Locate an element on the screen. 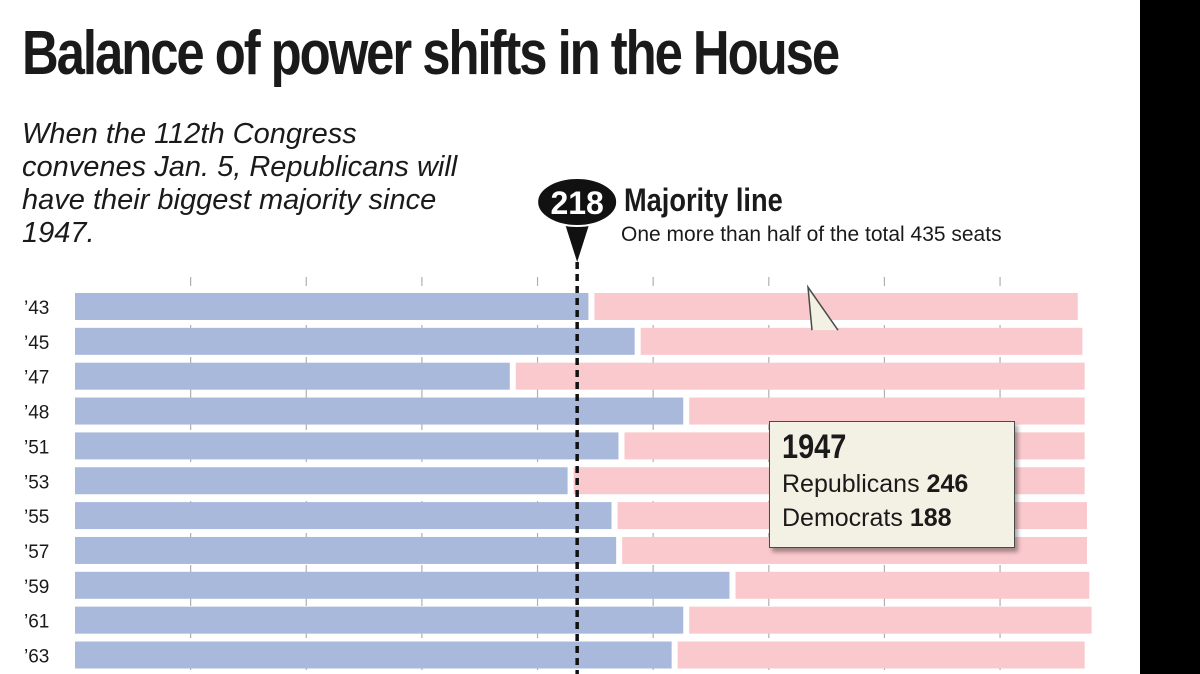  majority-value: 218 is located at coordinates (576, 203).